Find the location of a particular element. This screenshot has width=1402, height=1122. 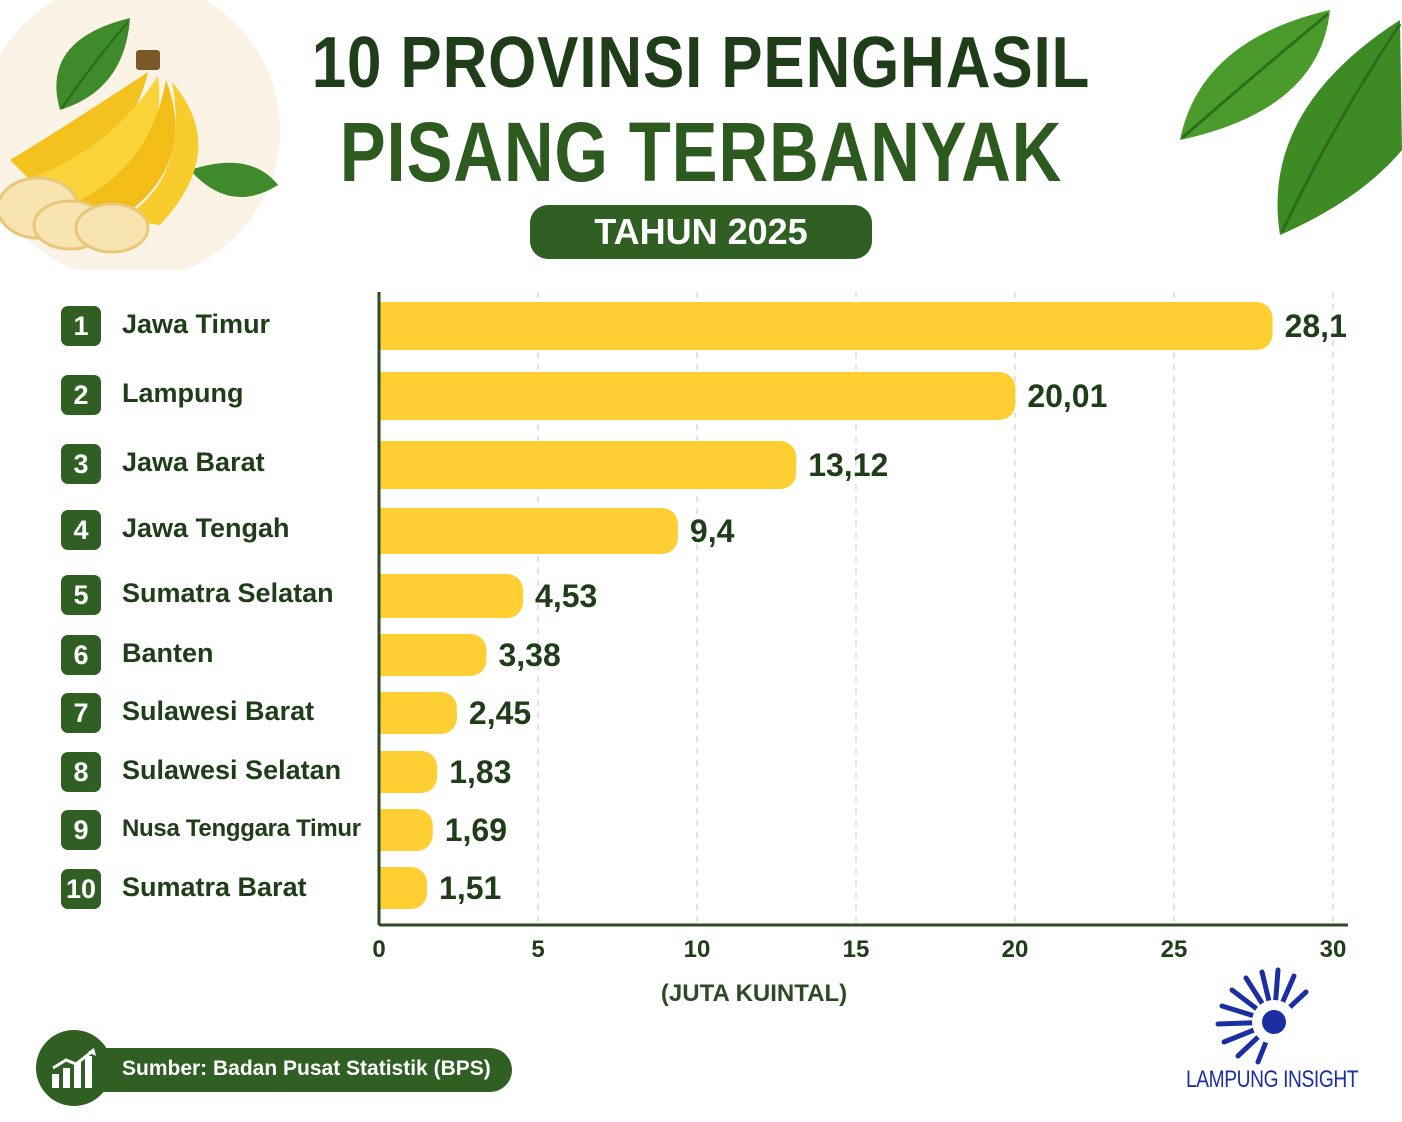

rank-badge: 3 is located at coordinates (81, 464).